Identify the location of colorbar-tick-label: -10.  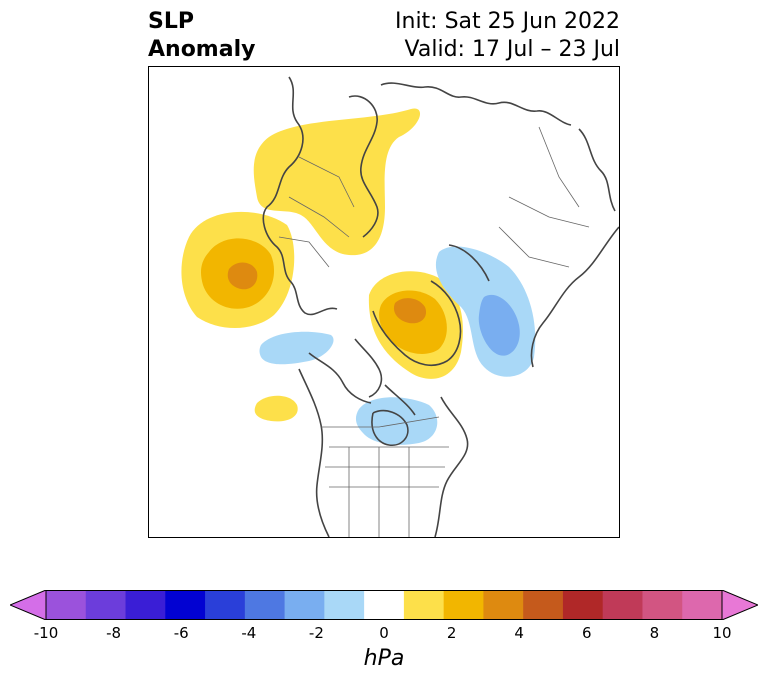
(46, 633).